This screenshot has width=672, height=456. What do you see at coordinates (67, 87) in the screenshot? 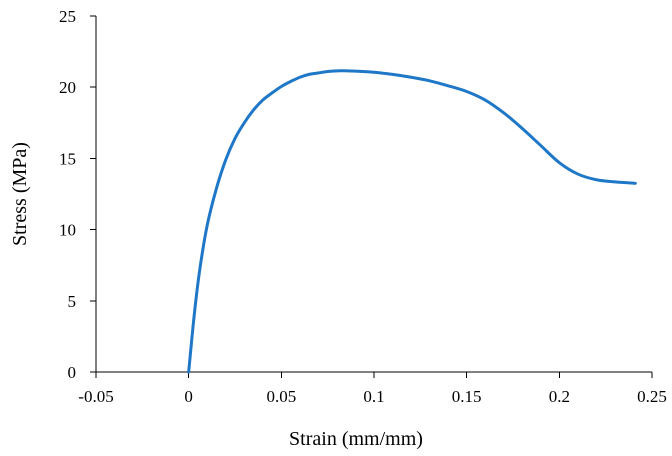
I see `y-tick-label: 20` at bounding box center [67, 87].